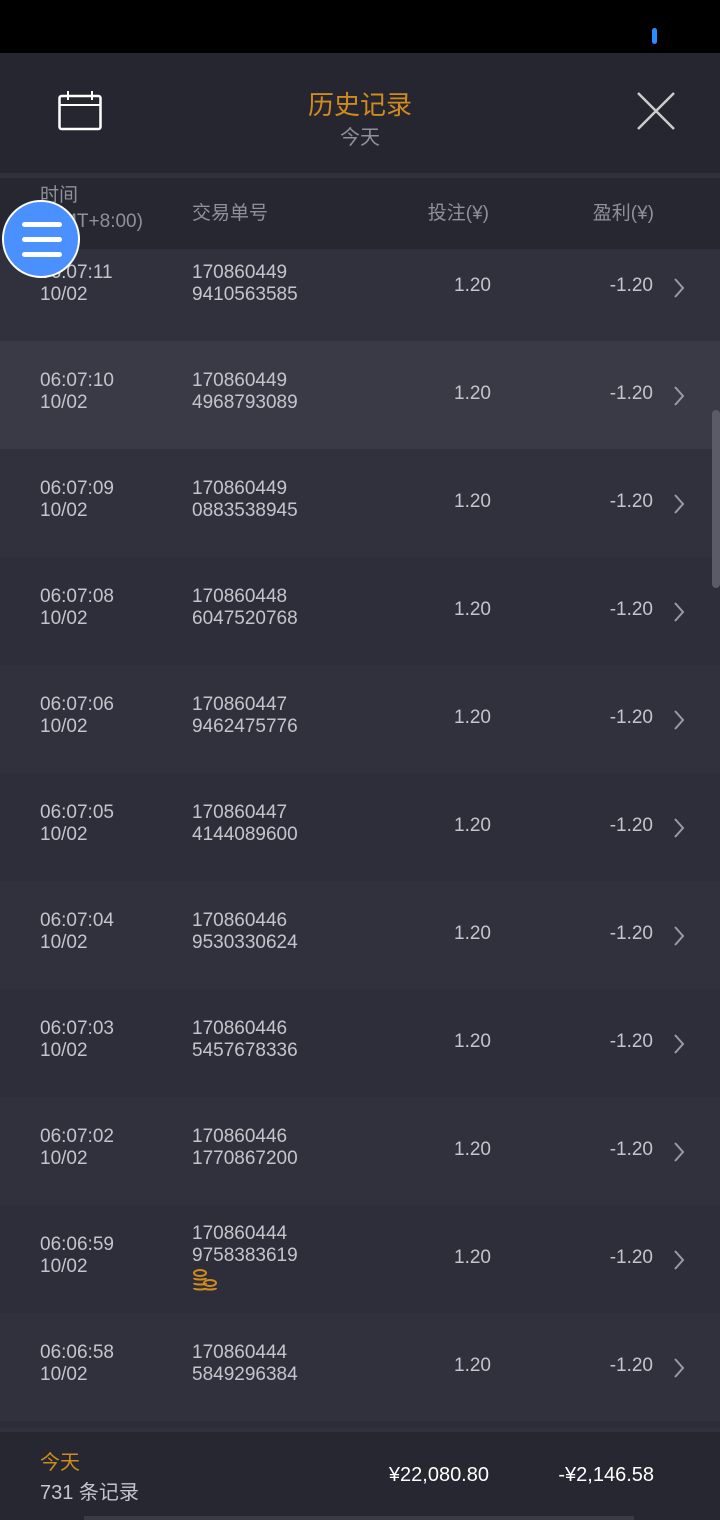 This screenshot has height=1520, width=720. I want to click on time-text: 06:07:03, so click(77, 1028).